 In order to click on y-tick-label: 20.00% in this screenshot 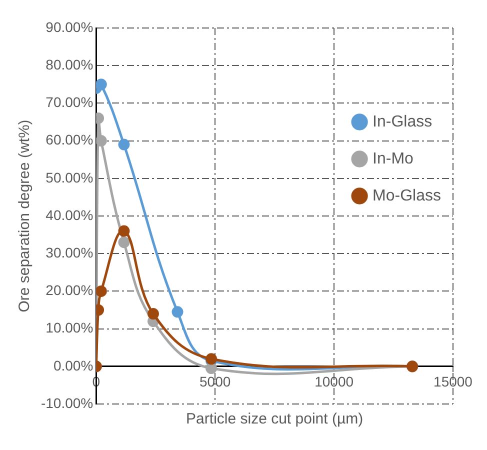, I will do `click(70, 290)`.